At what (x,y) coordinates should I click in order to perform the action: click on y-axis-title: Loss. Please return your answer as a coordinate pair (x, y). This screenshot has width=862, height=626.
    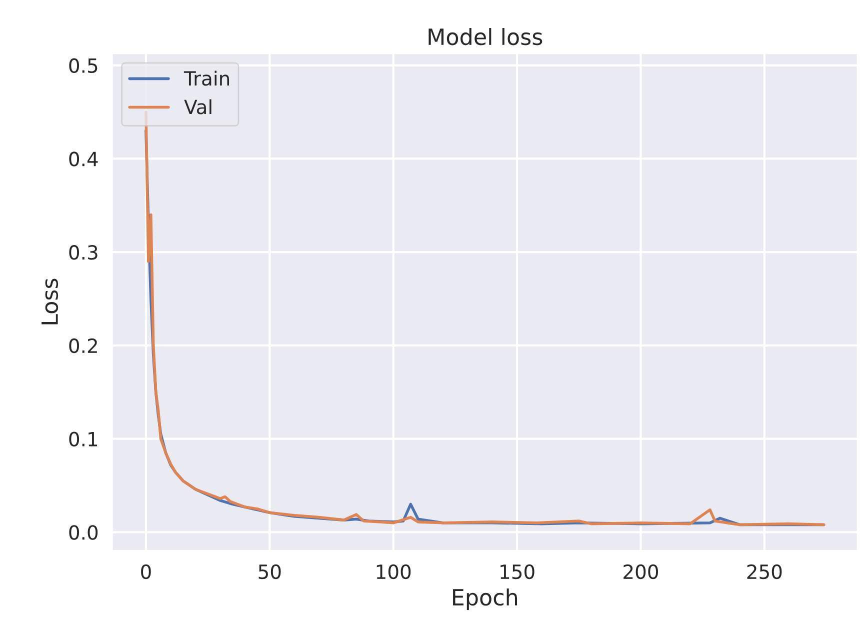
    Looking at the image, I should click on (50, 301).